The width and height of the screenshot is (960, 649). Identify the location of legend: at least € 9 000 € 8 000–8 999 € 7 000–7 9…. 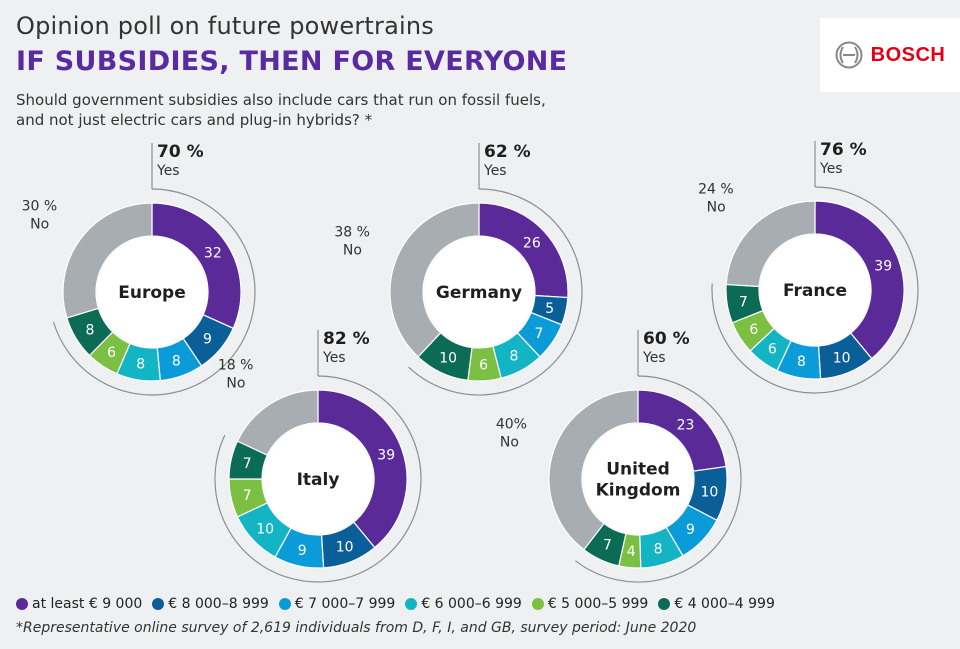
(400, 604).